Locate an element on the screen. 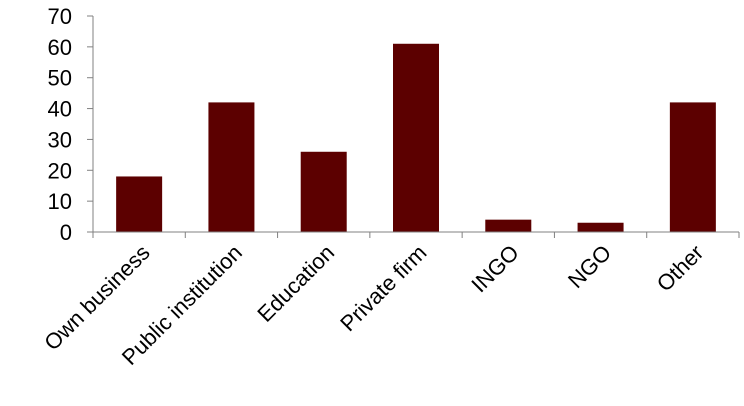  y-tick-label-0: 0 is located at coordinates (66, 232).